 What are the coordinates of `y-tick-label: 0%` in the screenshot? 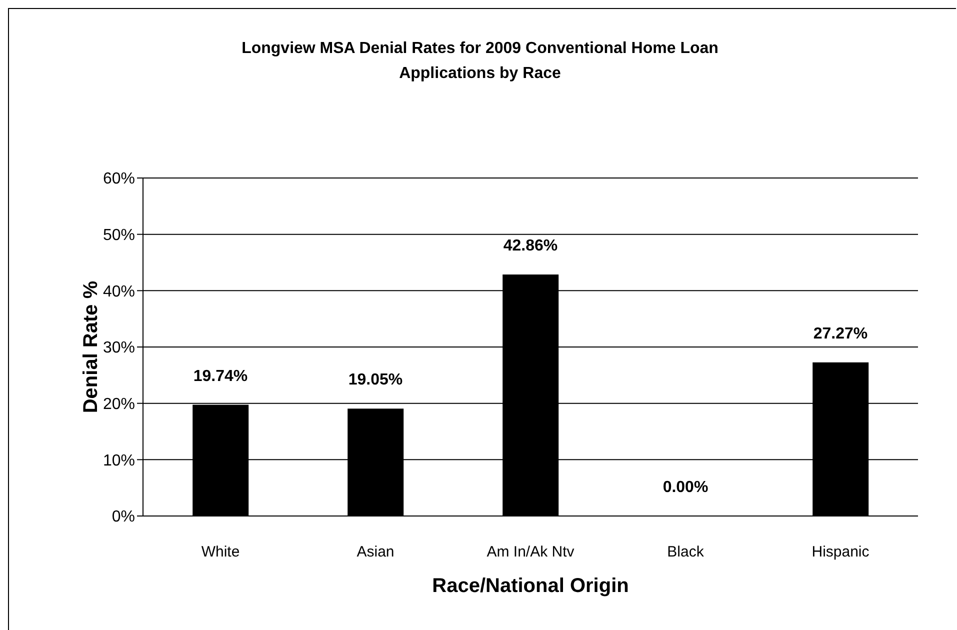 It's located at (123, 517).